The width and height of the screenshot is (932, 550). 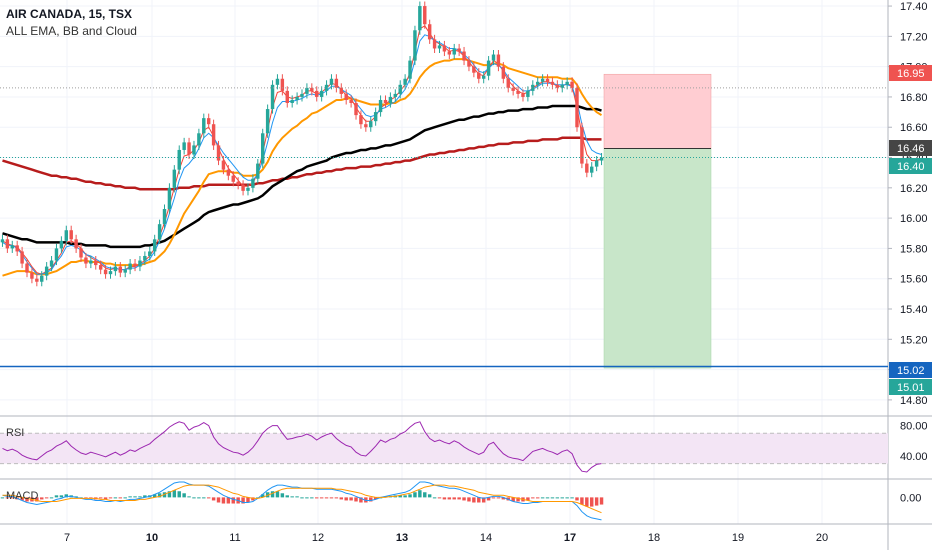 What do you see at coordinates (657, 258) in the screenshot?
I see `take-profit-zone` at bounding box center [657, 258].